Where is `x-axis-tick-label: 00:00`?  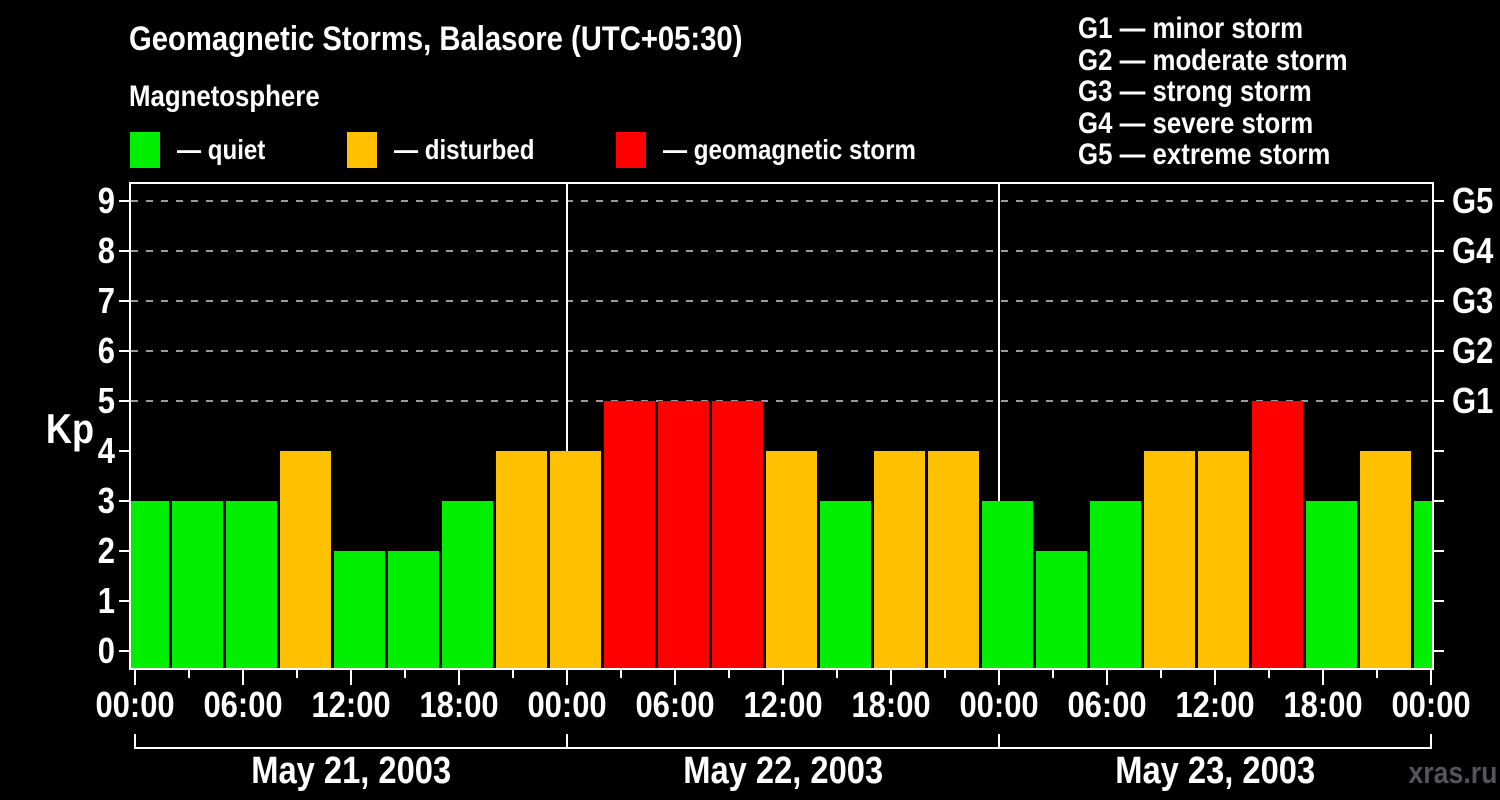
x-axis-tick-label: 00:00 is located at coordinates (999, 704).